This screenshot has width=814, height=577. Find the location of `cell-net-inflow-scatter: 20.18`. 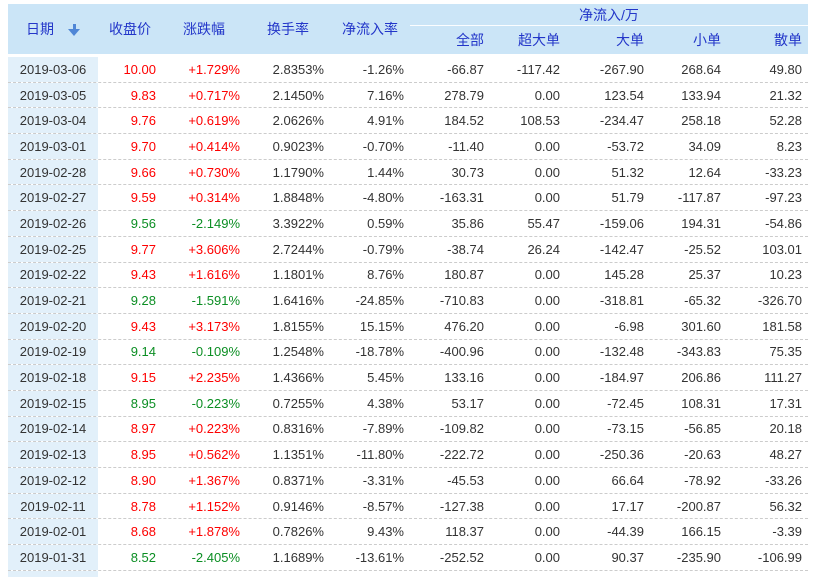

cell-net-inflow-scatter: 20.18 is located at coordinates (785, 429).